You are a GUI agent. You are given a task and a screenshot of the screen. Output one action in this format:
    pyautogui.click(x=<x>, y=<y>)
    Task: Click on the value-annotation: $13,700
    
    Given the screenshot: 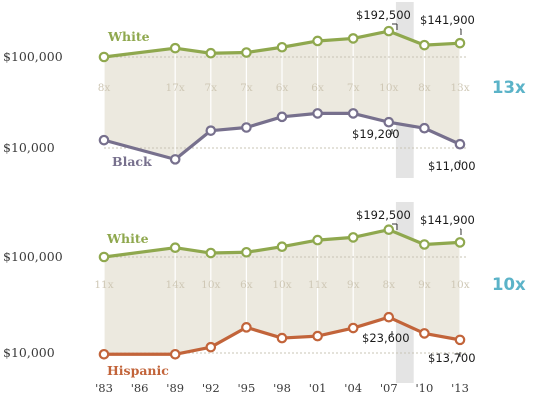 What is the action you would take?
    pyautogui.click(x=452, y=358)
    